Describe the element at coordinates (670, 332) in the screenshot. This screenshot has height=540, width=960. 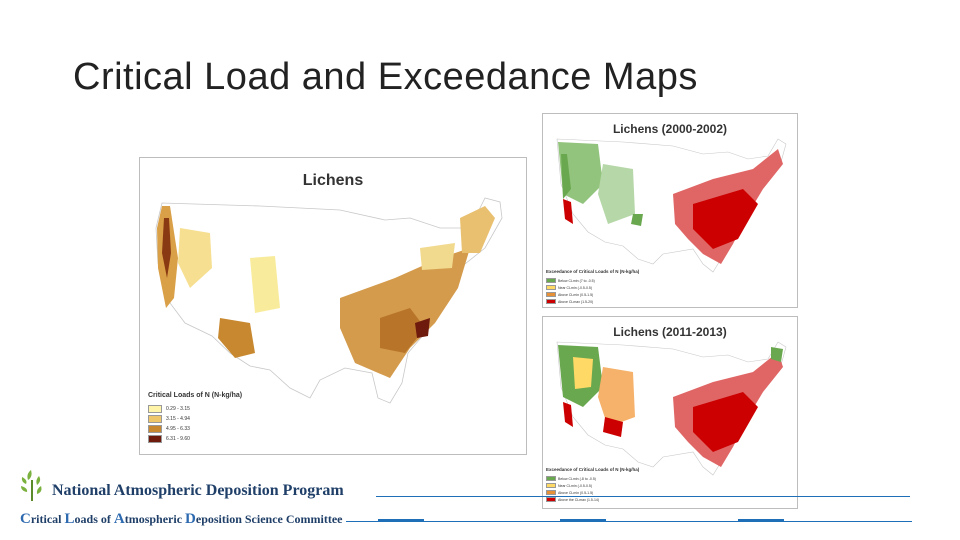
I see `map-title: Lichens (2011-2013)` at that location.